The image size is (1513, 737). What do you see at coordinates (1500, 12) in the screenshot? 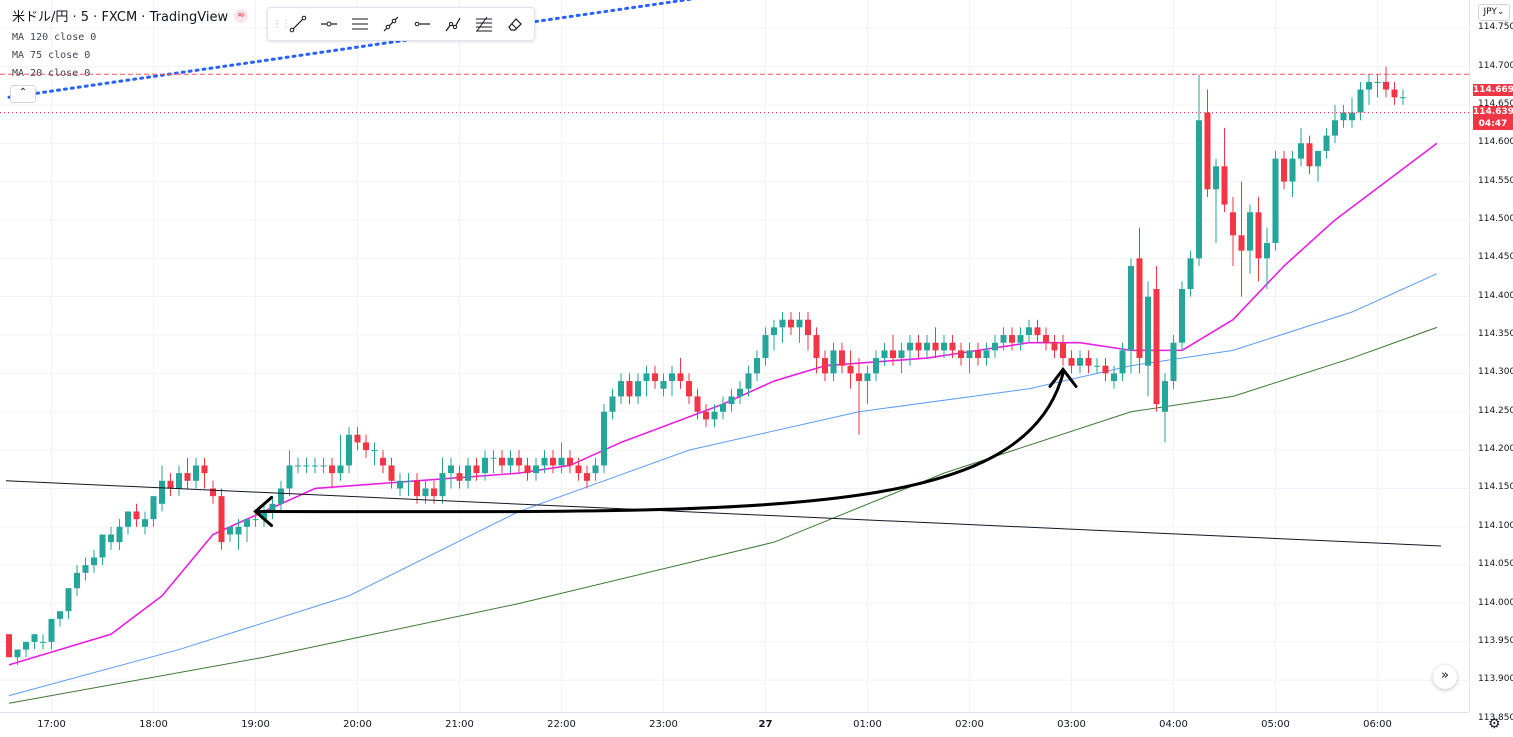
I see `chevron-down-icon: ⌄` at bounding box center [1500, 12].